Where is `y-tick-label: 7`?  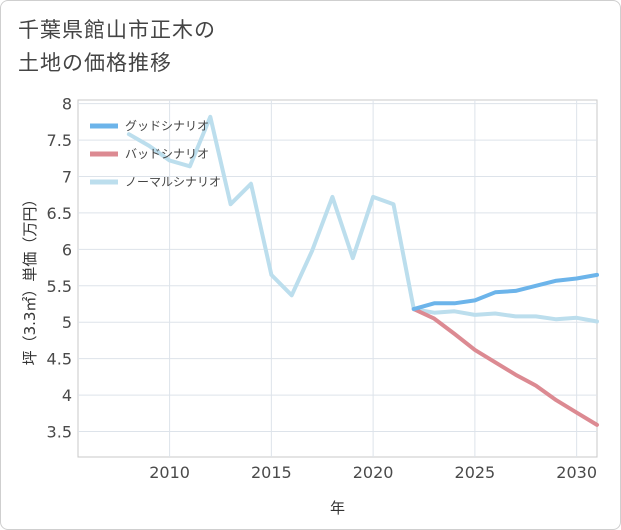
y-tick-label: 7 is located at coordinates (67, 177).